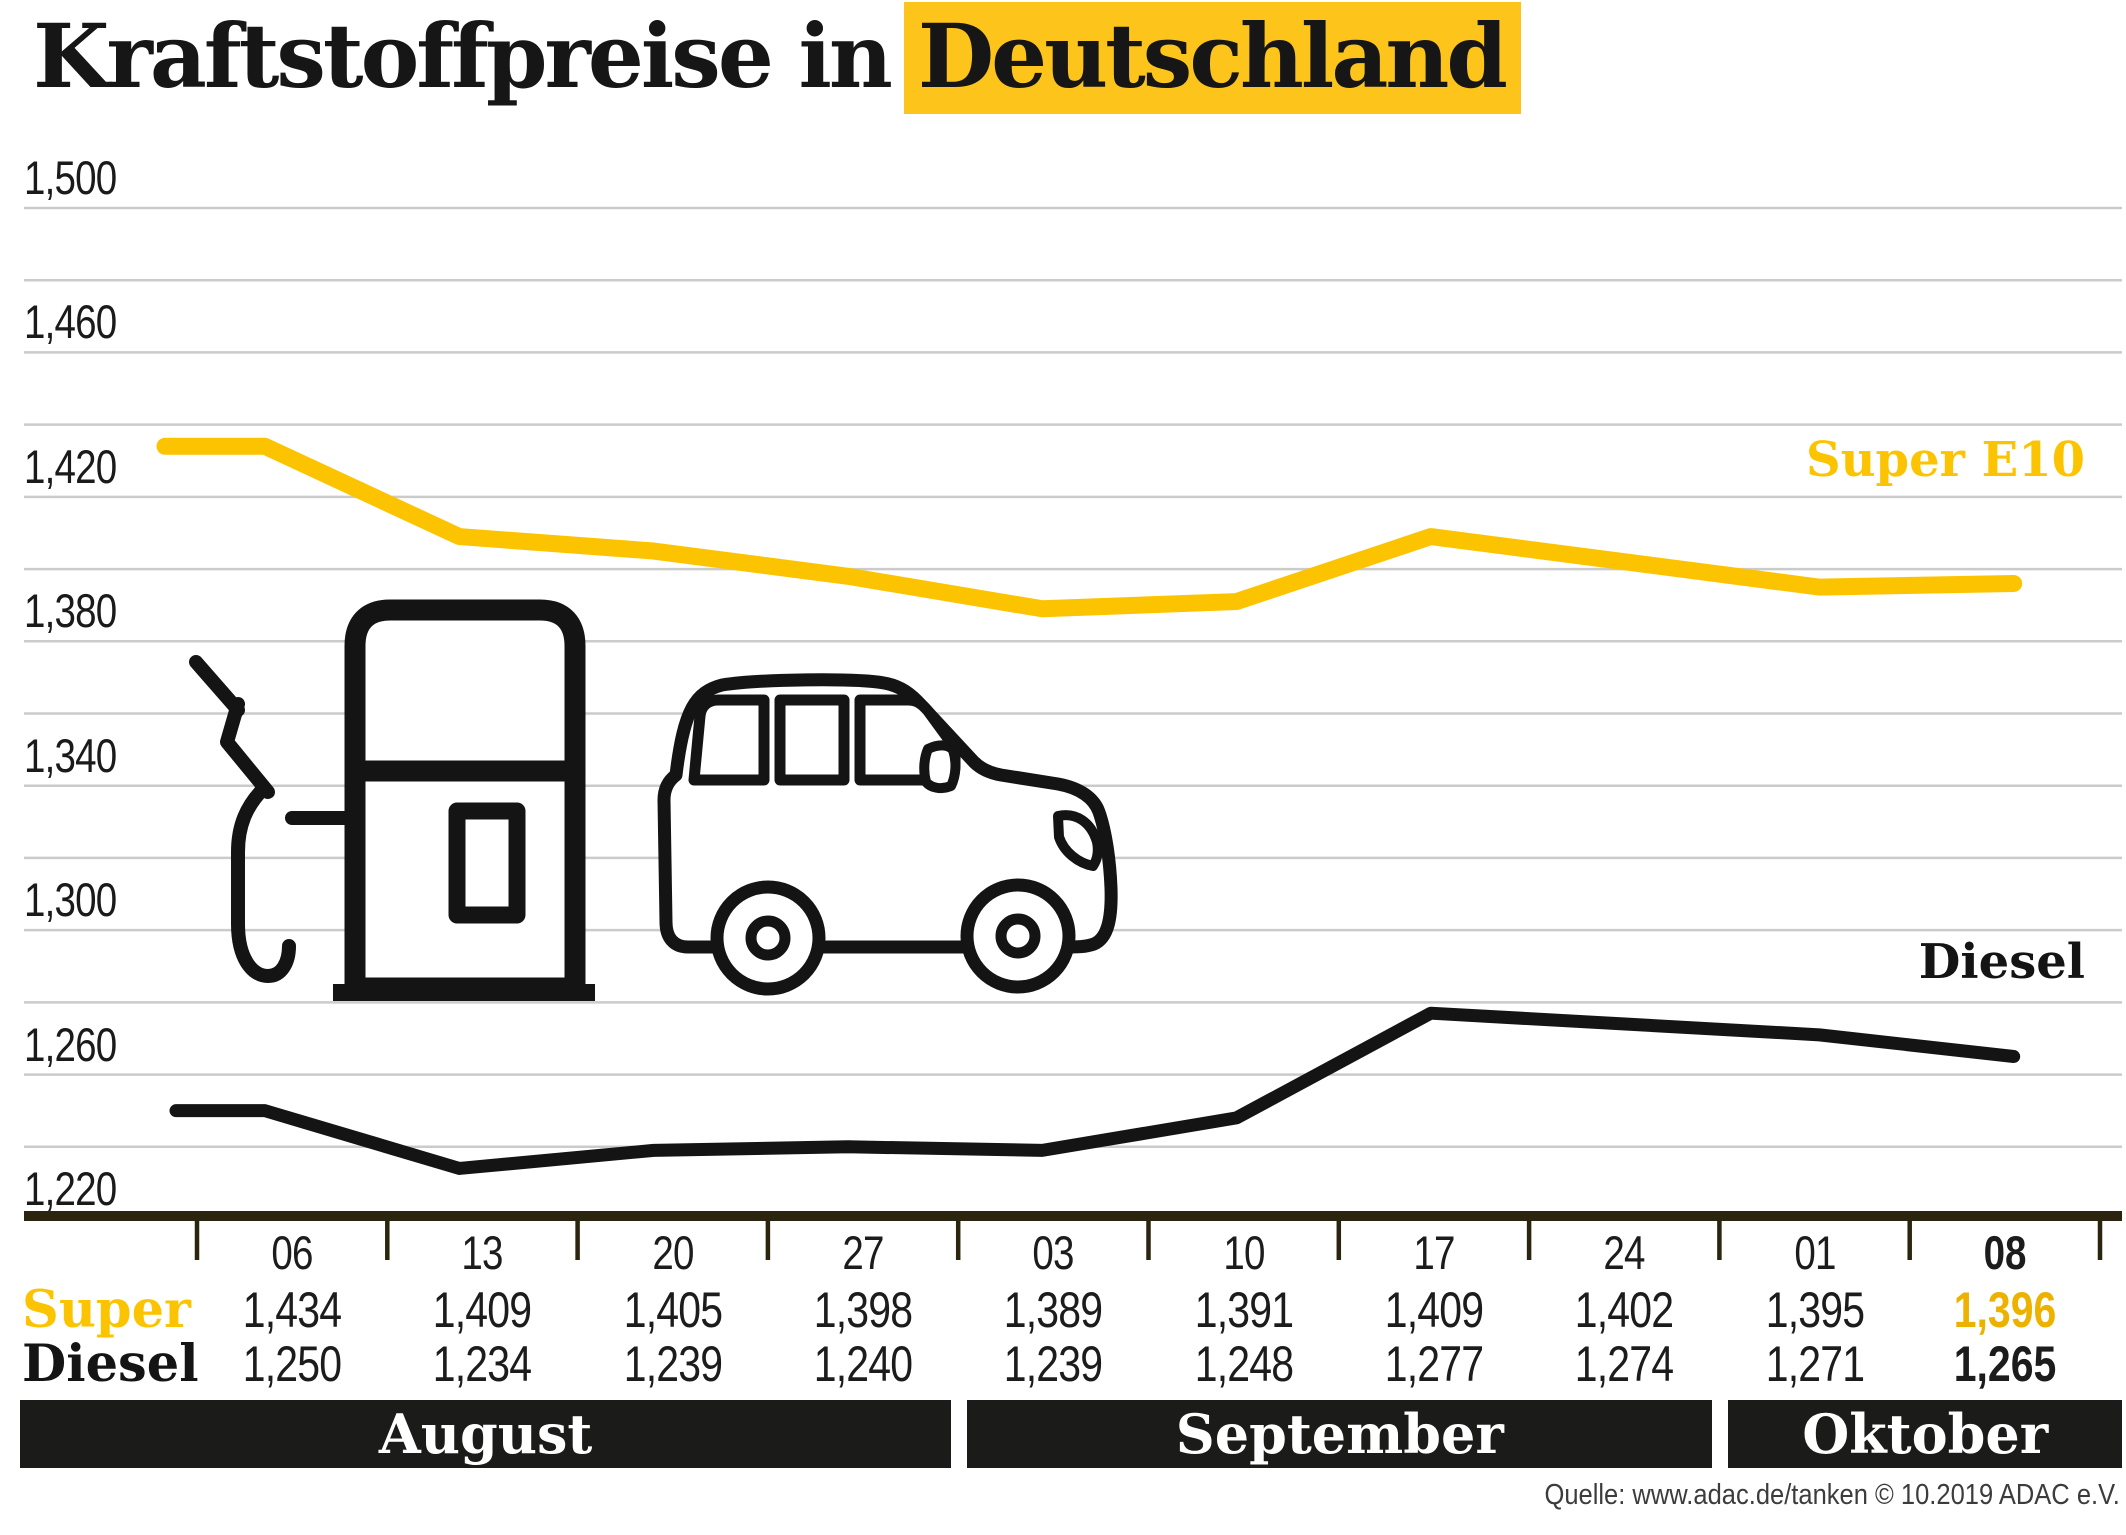 This screenshot has height=1535, width=2126. What do you see at coordinates (70, 466) in the screenshot?
I see `y-axis-label: 1,420` at bounding box center [70, 466].